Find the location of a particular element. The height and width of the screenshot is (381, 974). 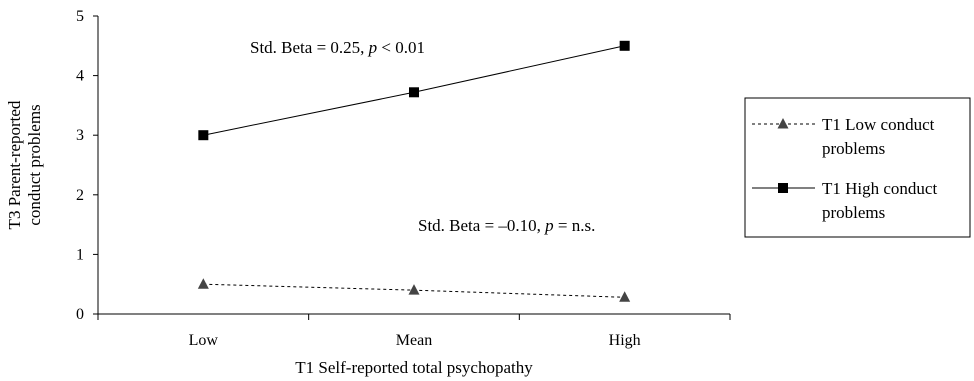

y-axis-title-line: conduct problems is located at coordinates (34, 164).